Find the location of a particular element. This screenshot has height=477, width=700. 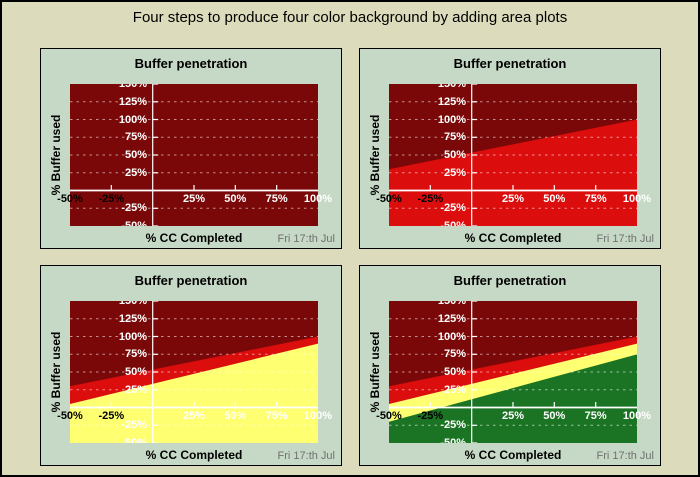

zone-yellow is located at coordinates (194, 393).